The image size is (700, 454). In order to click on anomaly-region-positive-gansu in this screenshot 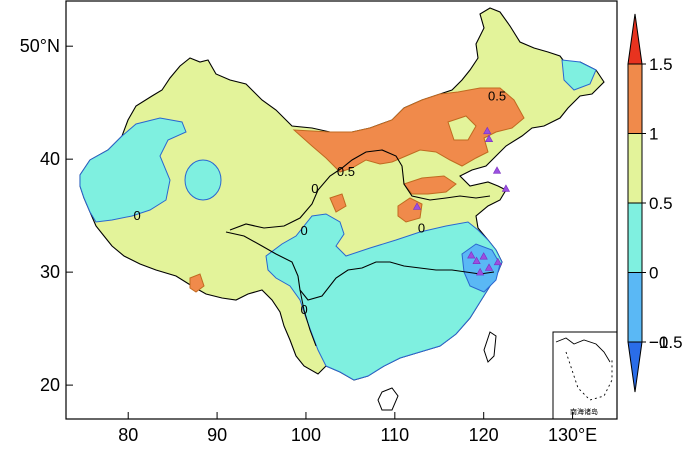, I will do `click(338, 203)`.